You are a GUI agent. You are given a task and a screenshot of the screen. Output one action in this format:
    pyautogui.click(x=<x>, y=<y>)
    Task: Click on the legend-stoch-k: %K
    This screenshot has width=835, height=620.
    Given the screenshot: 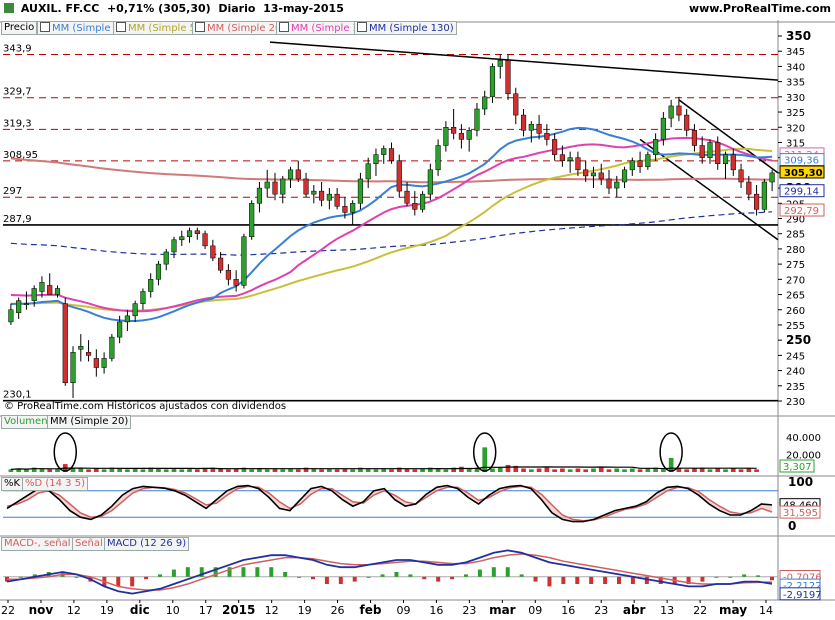 What is the action you would take?
    pyautogui.click(x=12, y=484)
    